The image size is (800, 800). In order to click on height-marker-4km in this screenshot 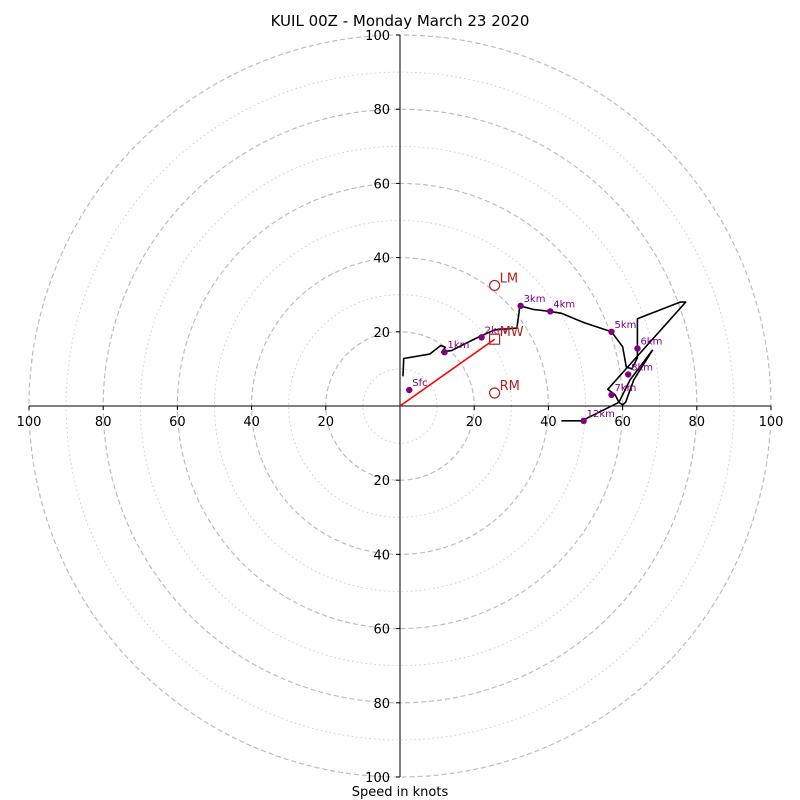, I will do `click(550, 311)`.